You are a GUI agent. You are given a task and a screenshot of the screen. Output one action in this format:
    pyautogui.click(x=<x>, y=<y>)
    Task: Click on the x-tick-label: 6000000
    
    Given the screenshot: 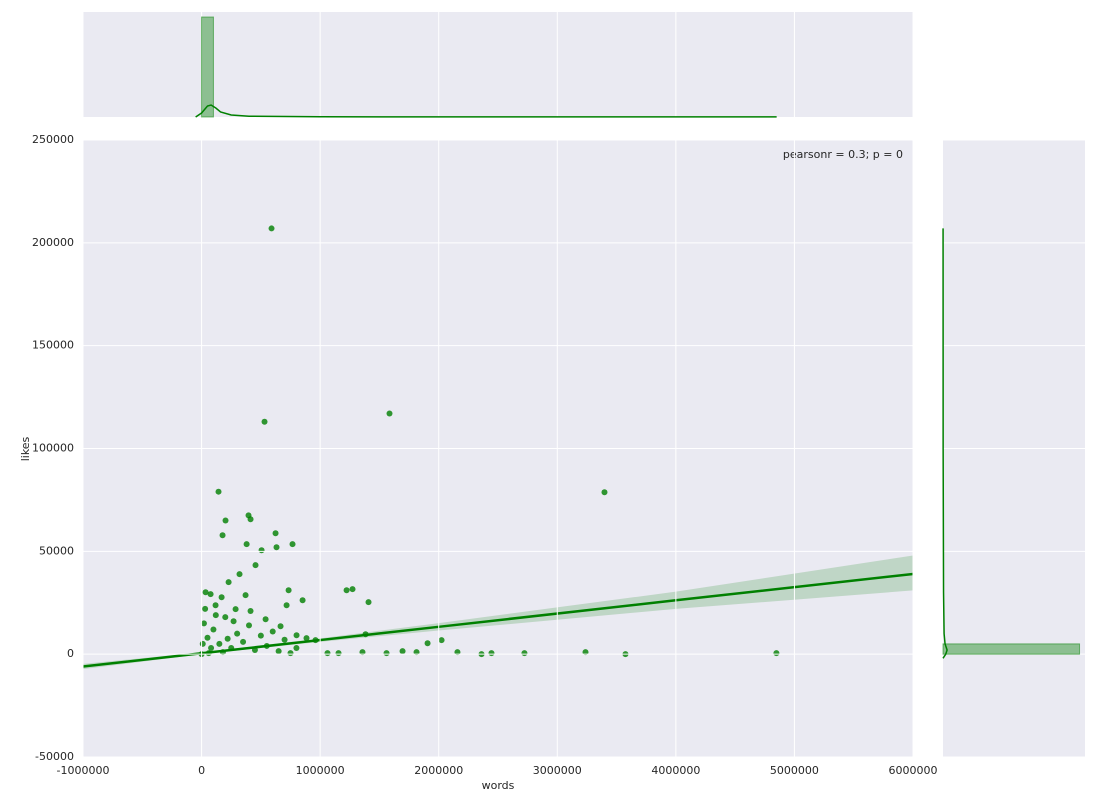 What is the action you would take?
    pyautogui.click(x=913, y=770)
    